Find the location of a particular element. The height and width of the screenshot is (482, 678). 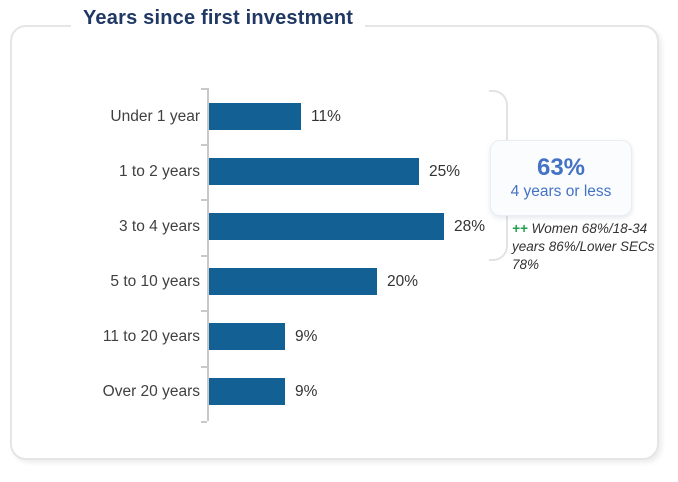

category-label: 3 to 4 years is located at coordinates (159, 226).